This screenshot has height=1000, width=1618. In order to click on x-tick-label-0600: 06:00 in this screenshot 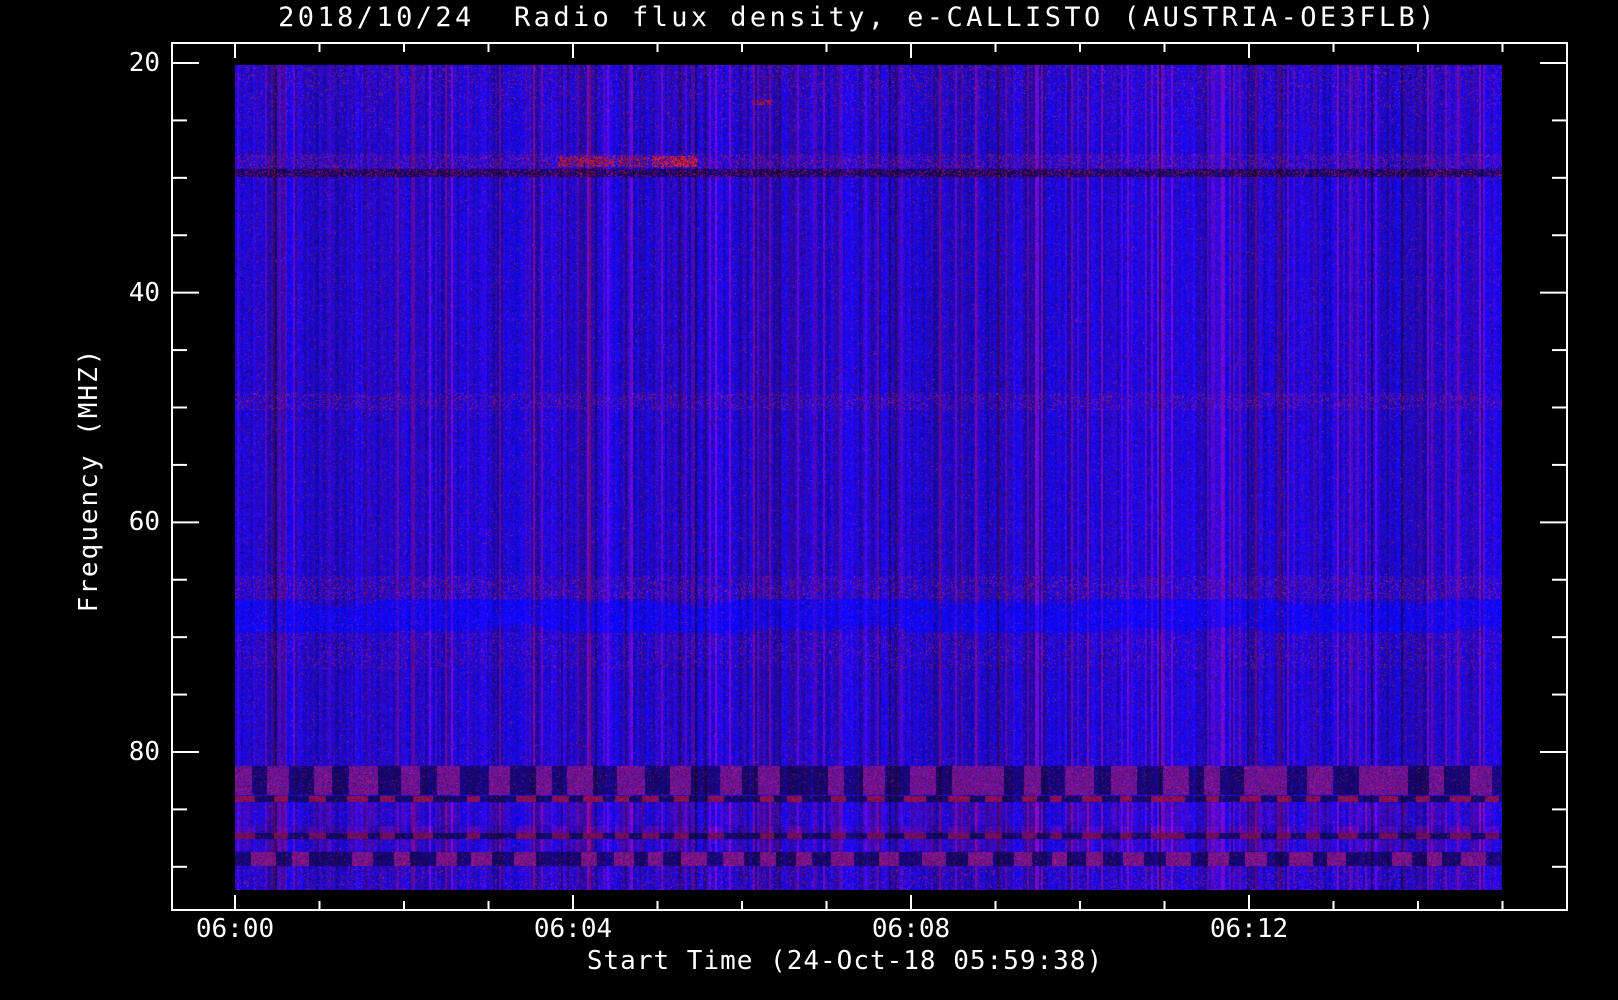, I will do `click(235, 929)`.